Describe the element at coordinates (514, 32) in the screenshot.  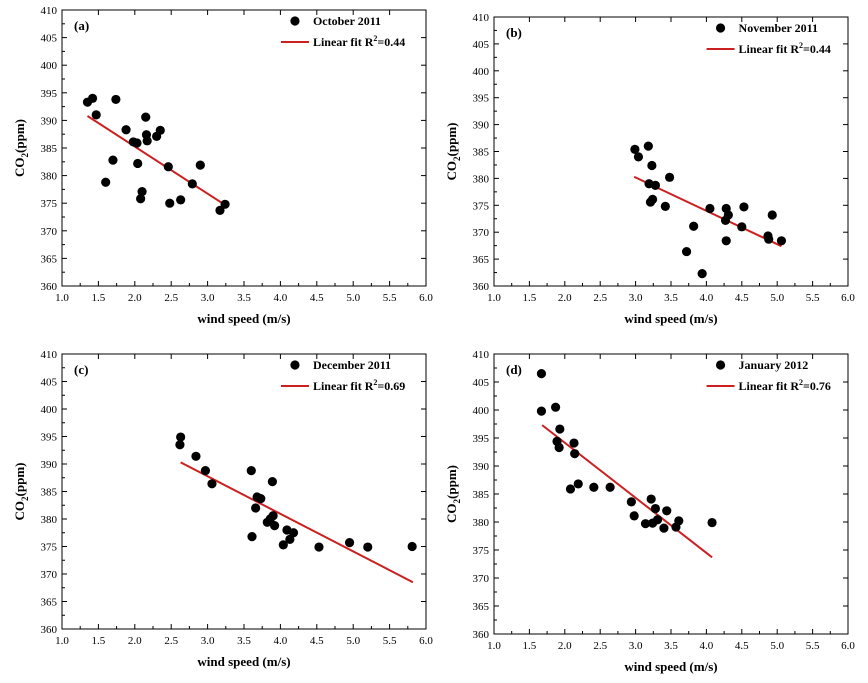
I see `panel-label: (b)` at that location.